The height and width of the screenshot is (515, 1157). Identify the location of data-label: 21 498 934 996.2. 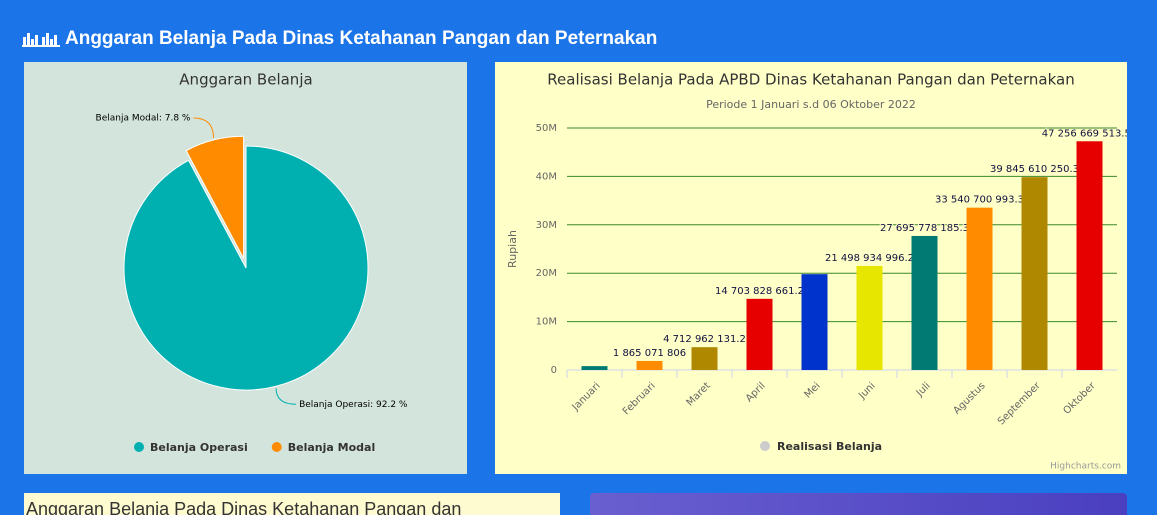
(869, 258).